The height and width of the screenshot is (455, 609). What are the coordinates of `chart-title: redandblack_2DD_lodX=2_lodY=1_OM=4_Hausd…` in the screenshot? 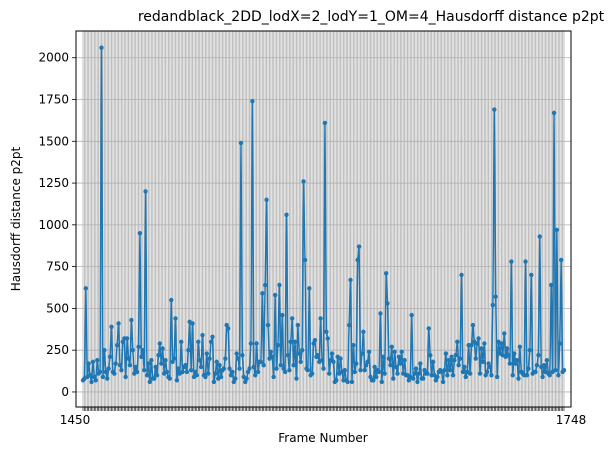 It's located at (371, 17).